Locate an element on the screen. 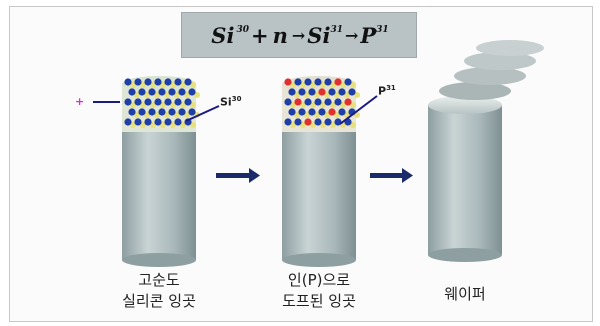 The image size is (600, 326). neutron-icon: + is located at coordinates (80, 101).